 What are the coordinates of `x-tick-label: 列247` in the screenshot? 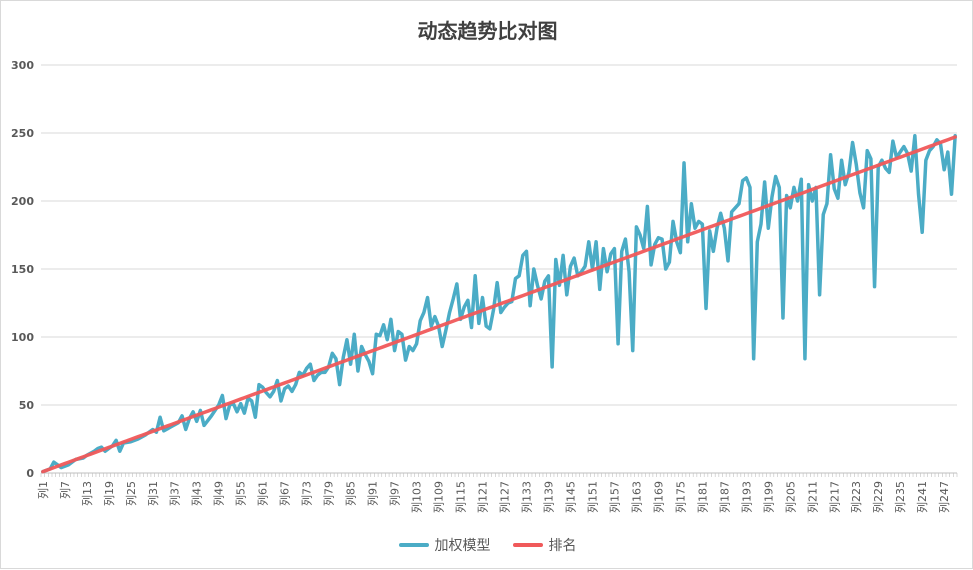 It's located at (944, 497).